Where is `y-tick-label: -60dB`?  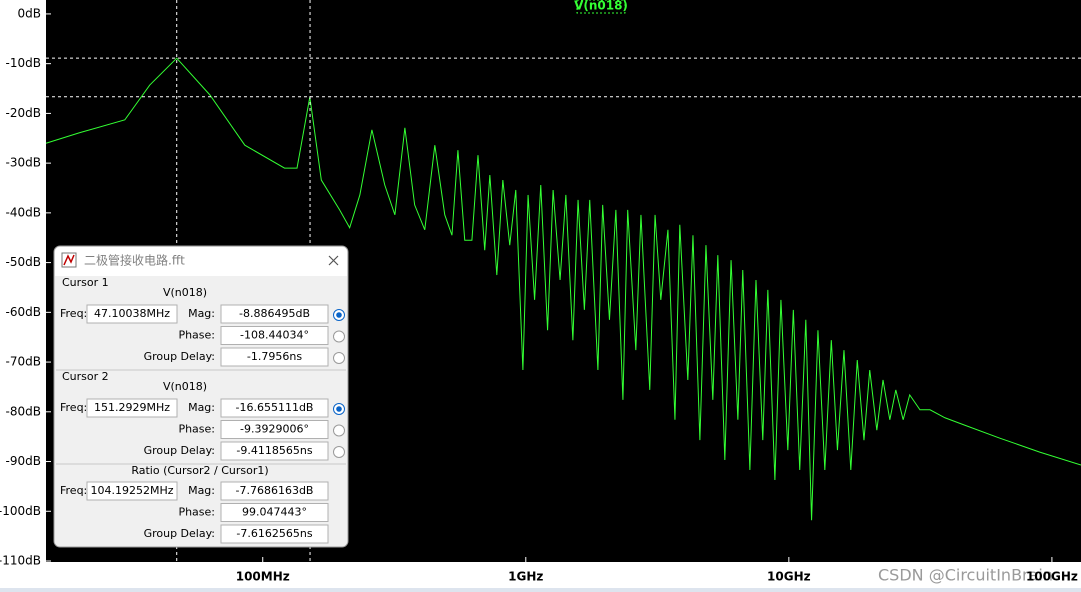 y-tick-label: -60dB is located at coordinates (23, 312).